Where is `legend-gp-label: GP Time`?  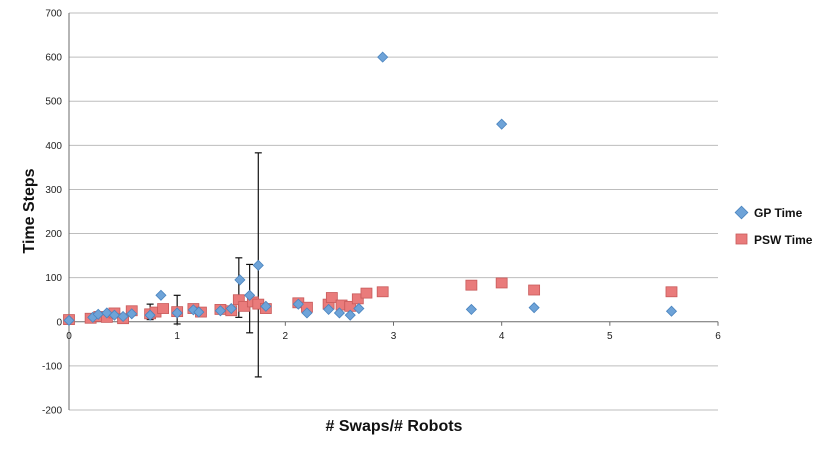 legend-gp-label: GP Time is located at coordinates (778, 213).